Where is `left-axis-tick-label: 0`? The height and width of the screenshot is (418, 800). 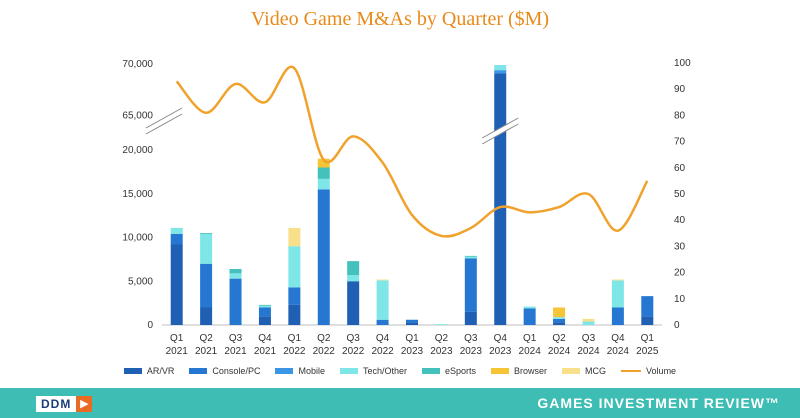 left-axis-tick-label: 0 is located at coordinates (150, 325).